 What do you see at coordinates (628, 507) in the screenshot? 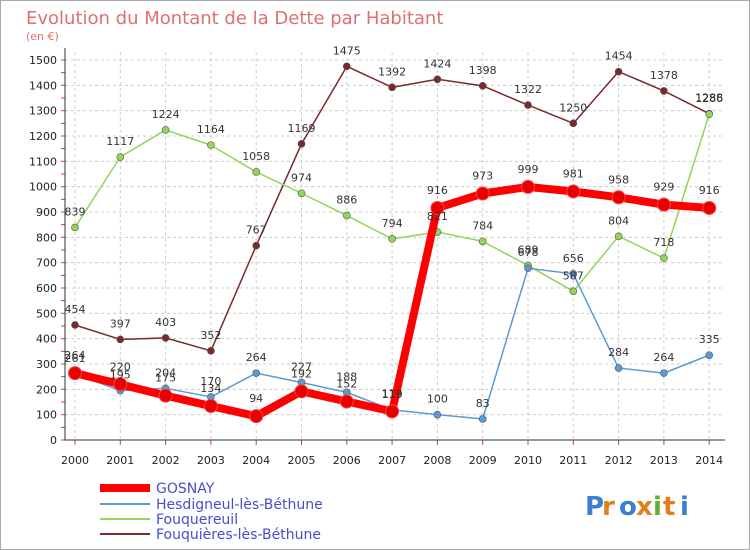
I see `logo-letter: o` at bounding box center [628, 507].